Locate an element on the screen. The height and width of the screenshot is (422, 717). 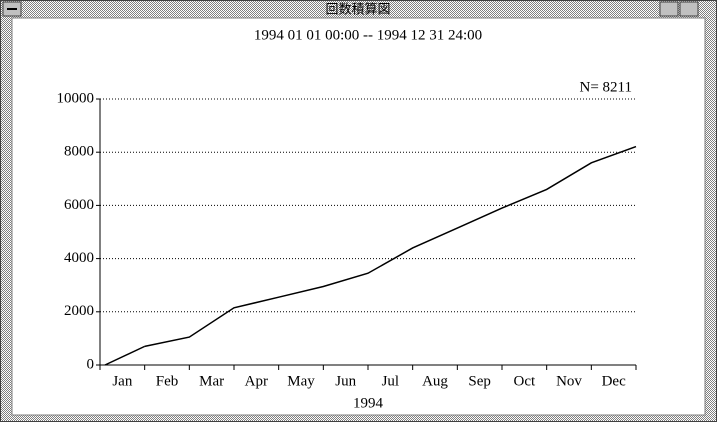
x-tick-label: Feb is located at coordinates (167, 381).